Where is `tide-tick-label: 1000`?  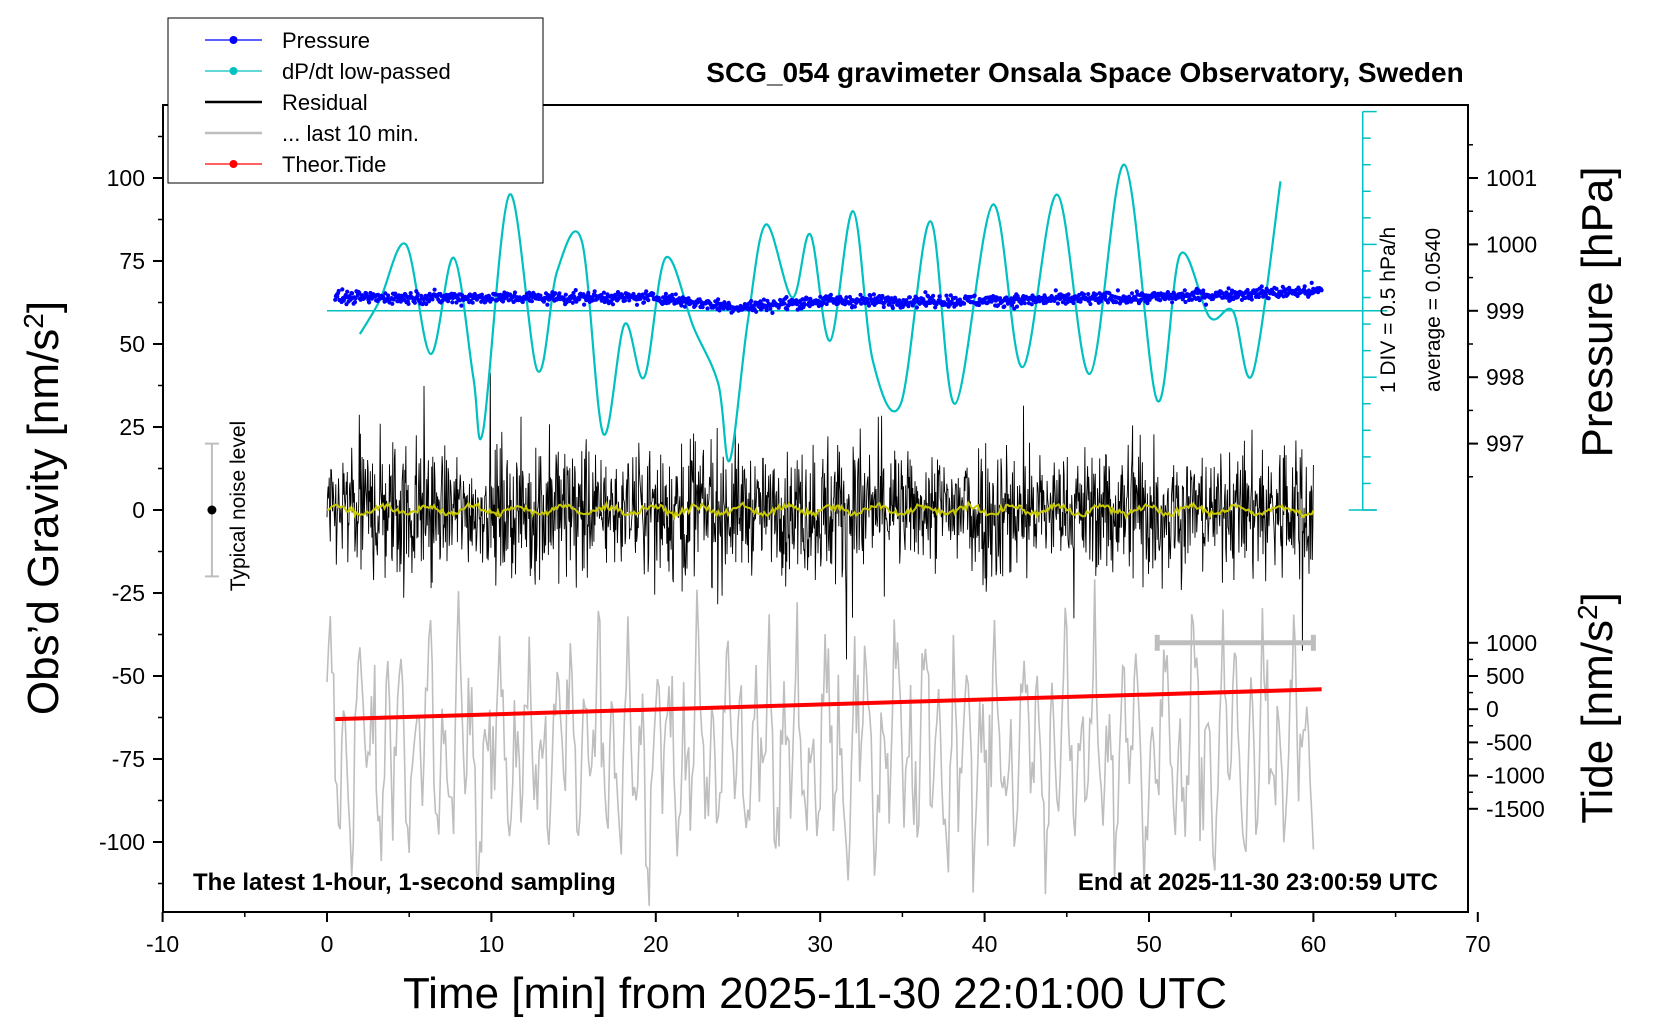 tide-tick-label: 1000 is located at coordinates (1511, 643).